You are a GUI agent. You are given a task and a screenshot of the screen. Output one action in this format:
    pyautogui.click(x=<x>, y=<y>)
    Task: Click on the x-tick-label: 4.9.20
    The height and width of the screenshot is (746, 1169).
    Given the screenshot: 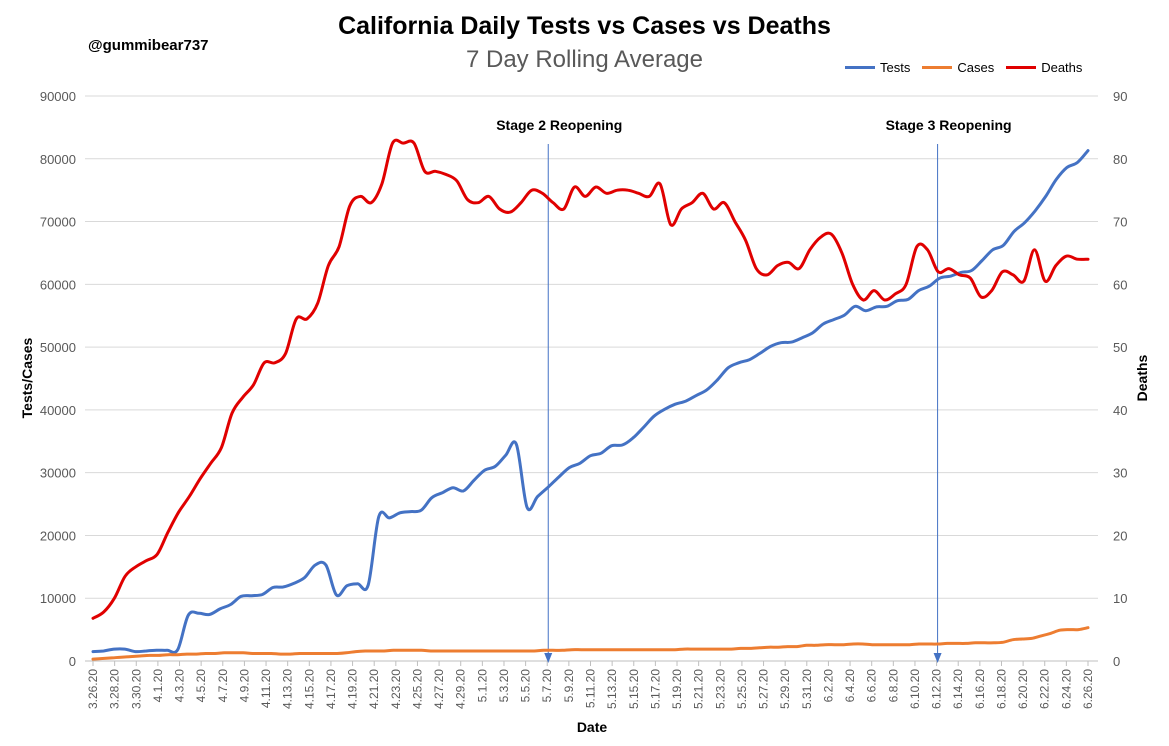 What is the action you would take?
    pyautogui.click(x=244, y=686)
    